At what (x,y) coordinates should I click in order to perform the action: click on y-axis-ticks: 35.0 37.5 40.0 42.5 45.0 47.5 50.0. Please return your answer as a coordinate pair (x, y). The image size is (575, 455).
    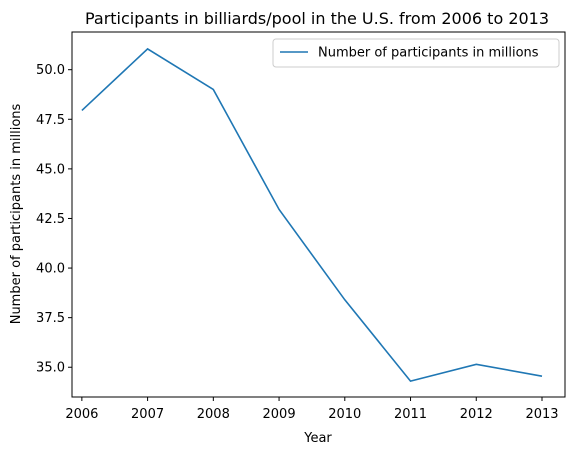
    Looking at the image, I should click on (54, 219).